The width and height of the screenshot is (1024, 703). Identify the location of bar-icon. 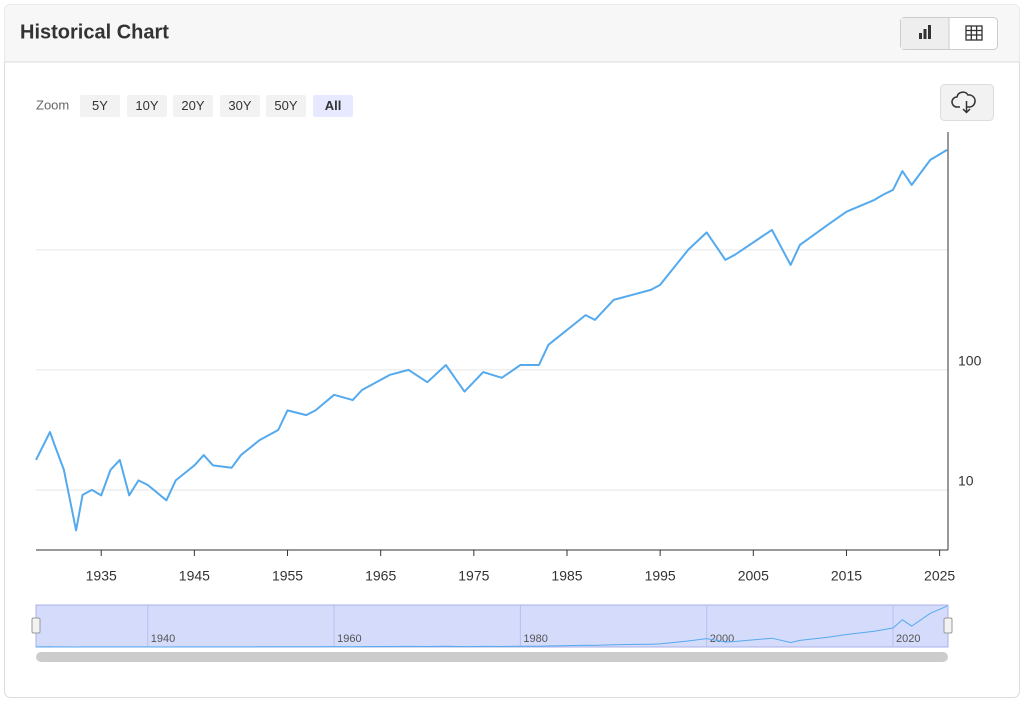
(925, 32).